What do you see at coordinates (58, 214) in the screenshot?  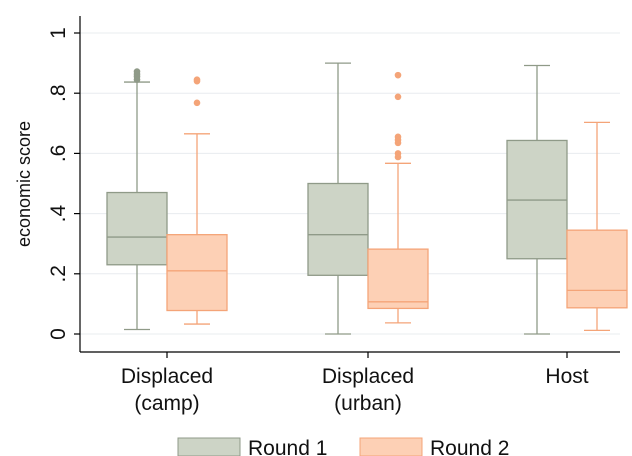 I see `y-tick-label: .4` at bounding box center [58, 214].